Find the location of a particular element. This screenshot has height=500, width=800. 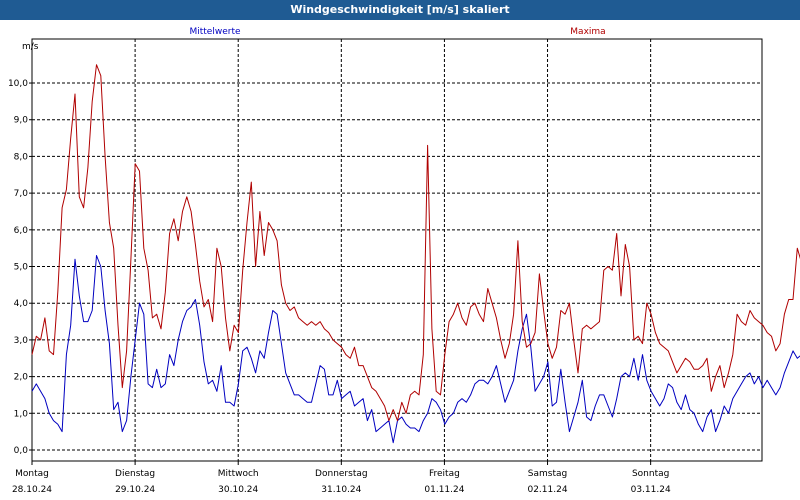

y-tick-label: 1,0 is located at coordinates (21, 414).